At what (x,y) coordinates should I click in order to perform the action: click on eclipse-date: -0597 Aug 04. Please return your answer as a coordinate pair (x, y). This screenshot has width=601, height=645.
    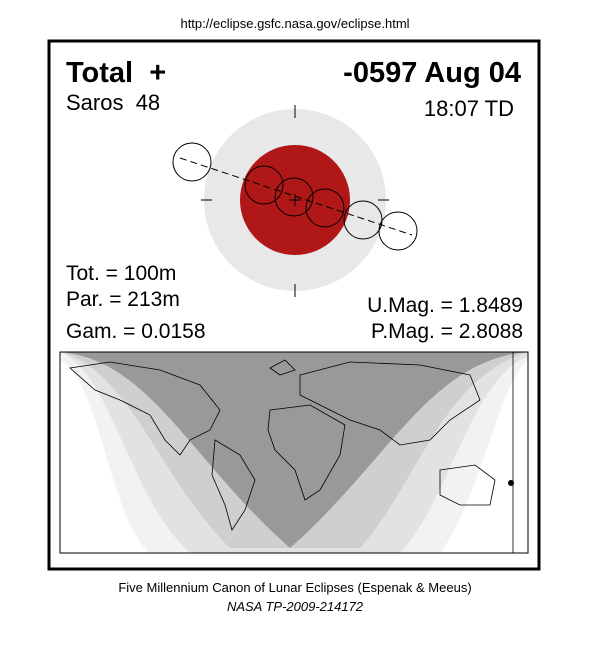
    Looking at the image, I should click on (432, 73).